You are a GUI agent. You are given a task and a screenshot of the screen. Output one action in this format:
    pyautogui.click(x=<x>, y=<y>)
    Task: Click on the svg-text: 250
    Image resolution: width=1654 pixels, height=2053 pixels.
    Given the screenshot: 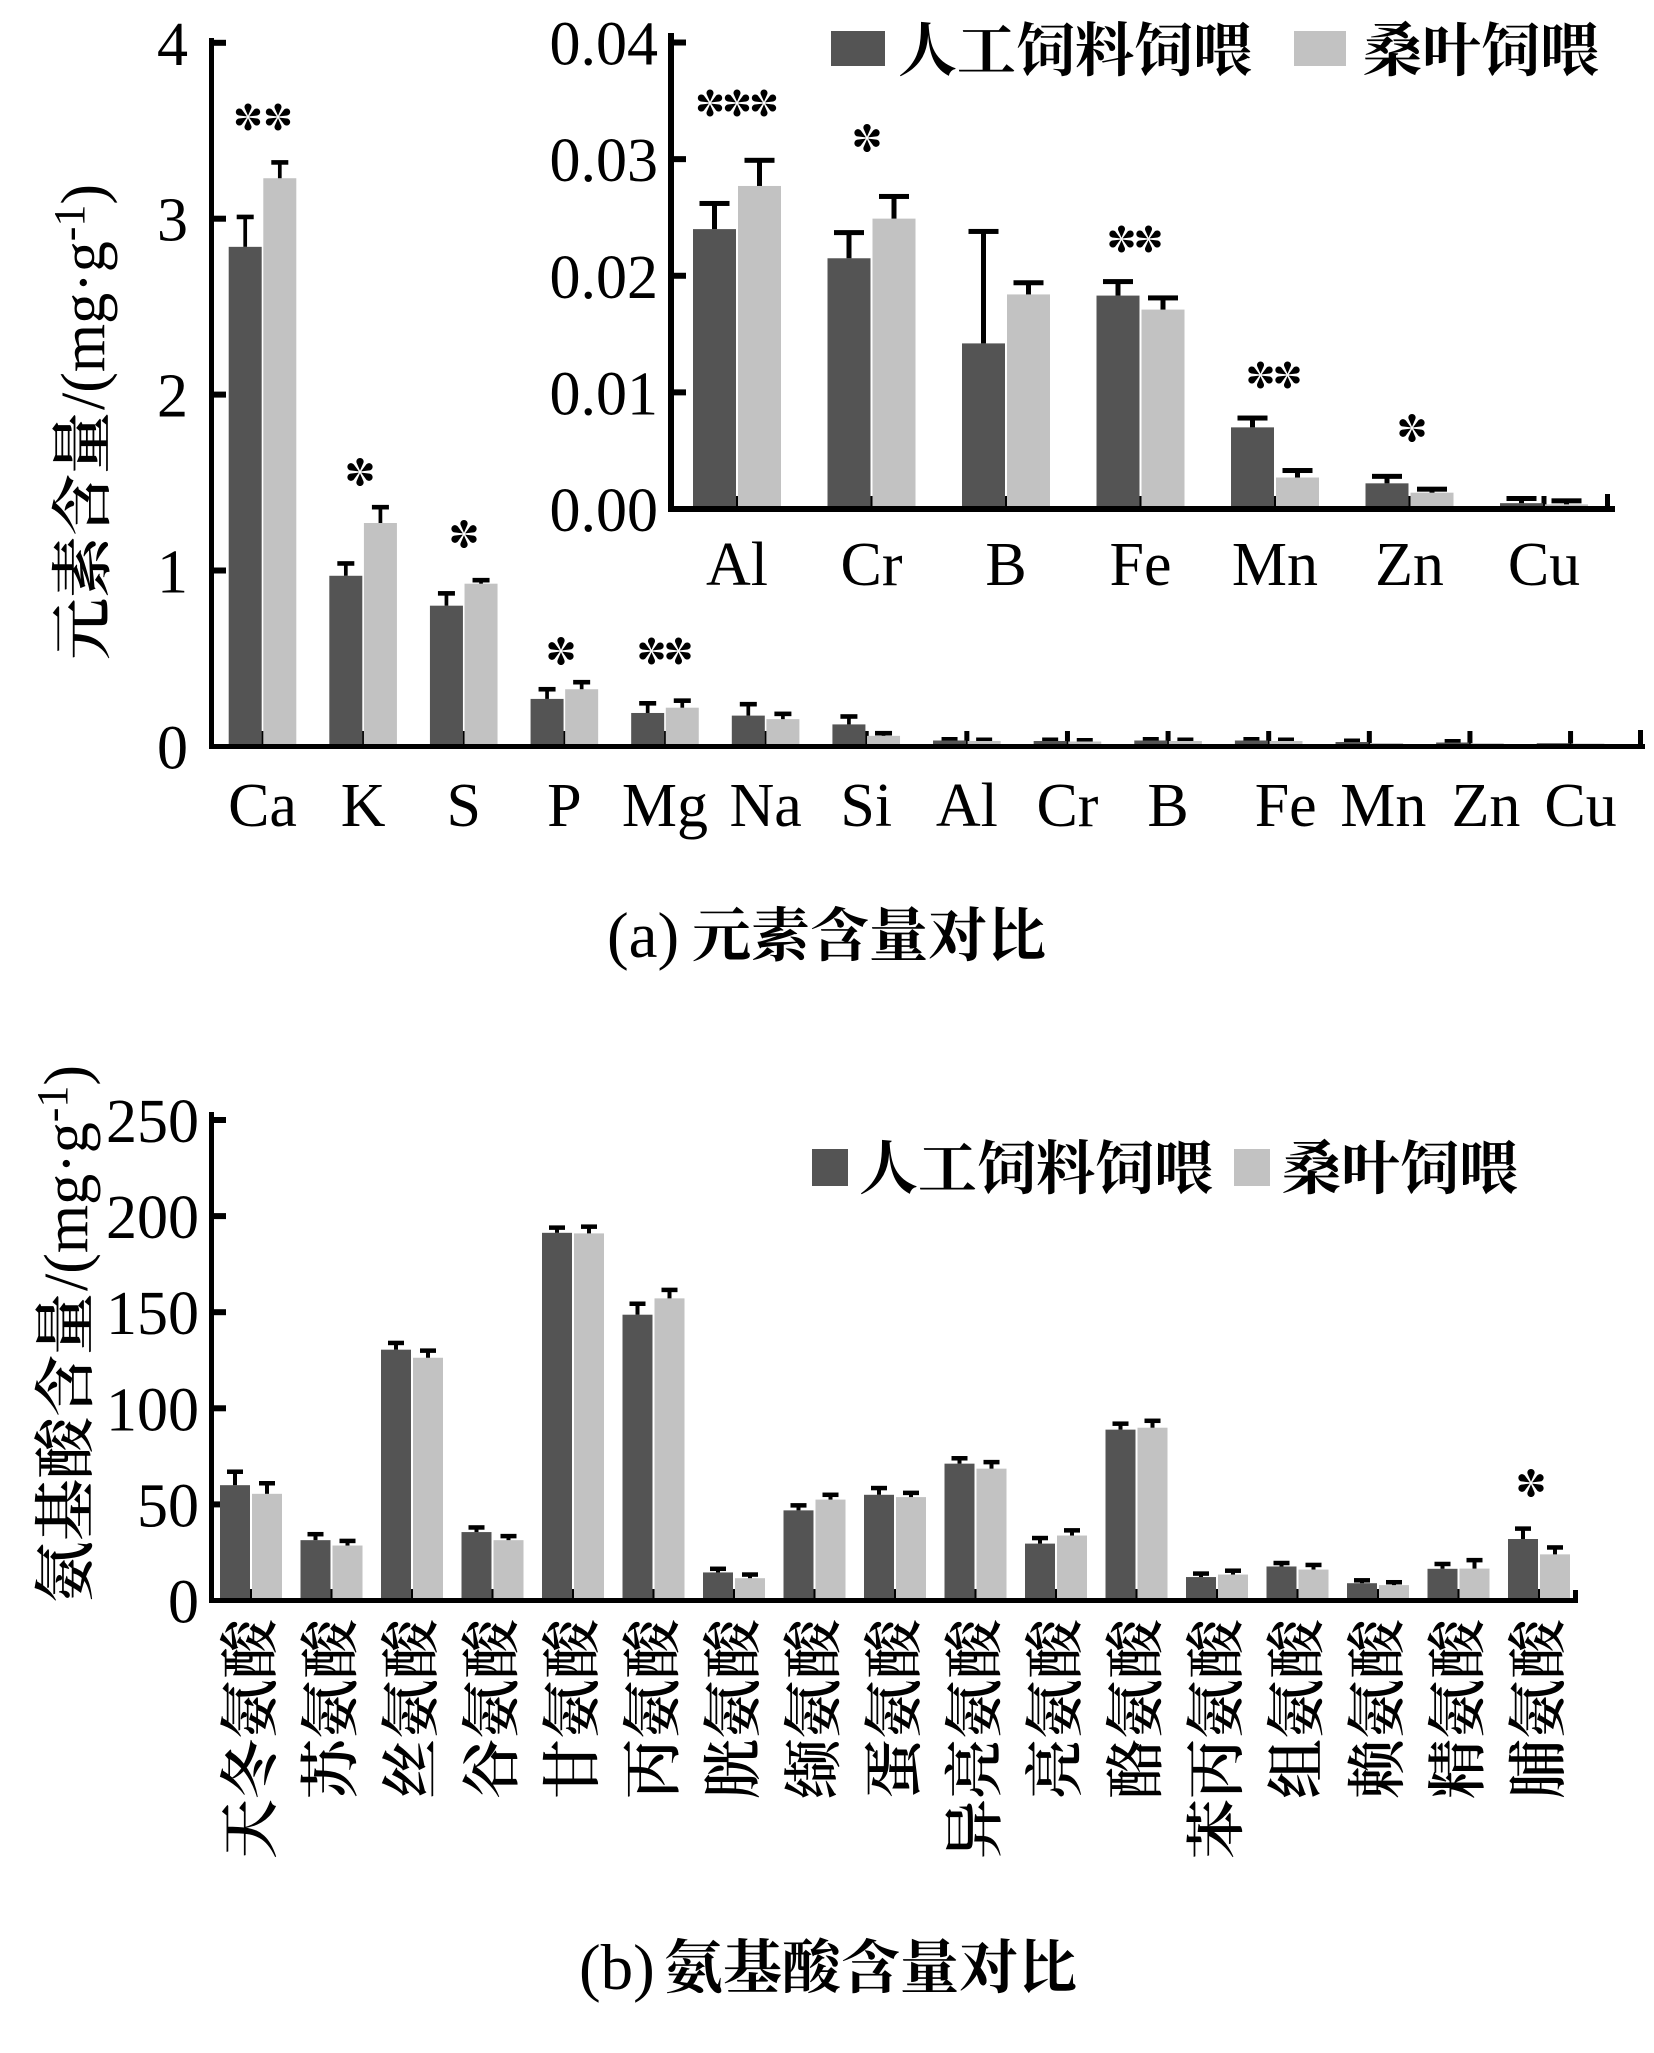 What is the action you would take?
    pyautogui.click(x=152, y=1122)
    